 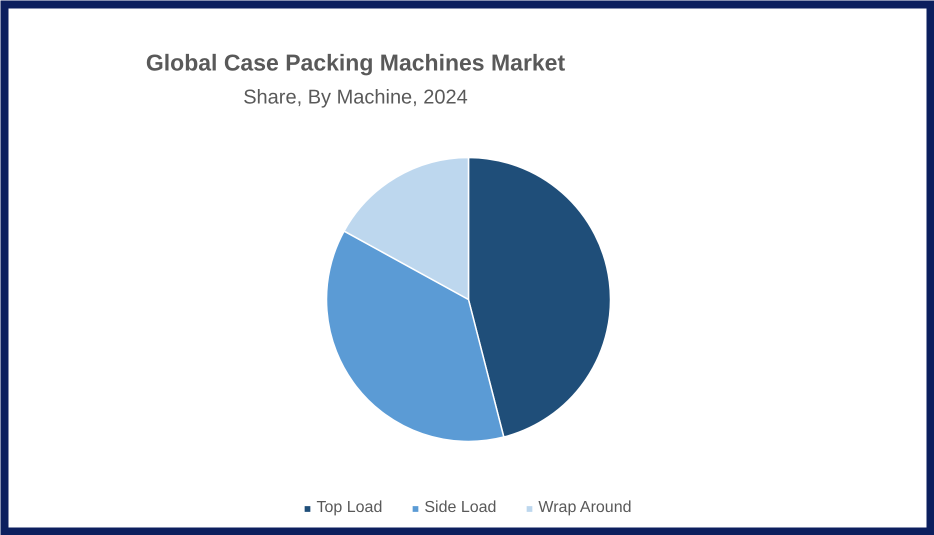 I want to click on legend-label: Wrap Around, so click(x=585, y=508).